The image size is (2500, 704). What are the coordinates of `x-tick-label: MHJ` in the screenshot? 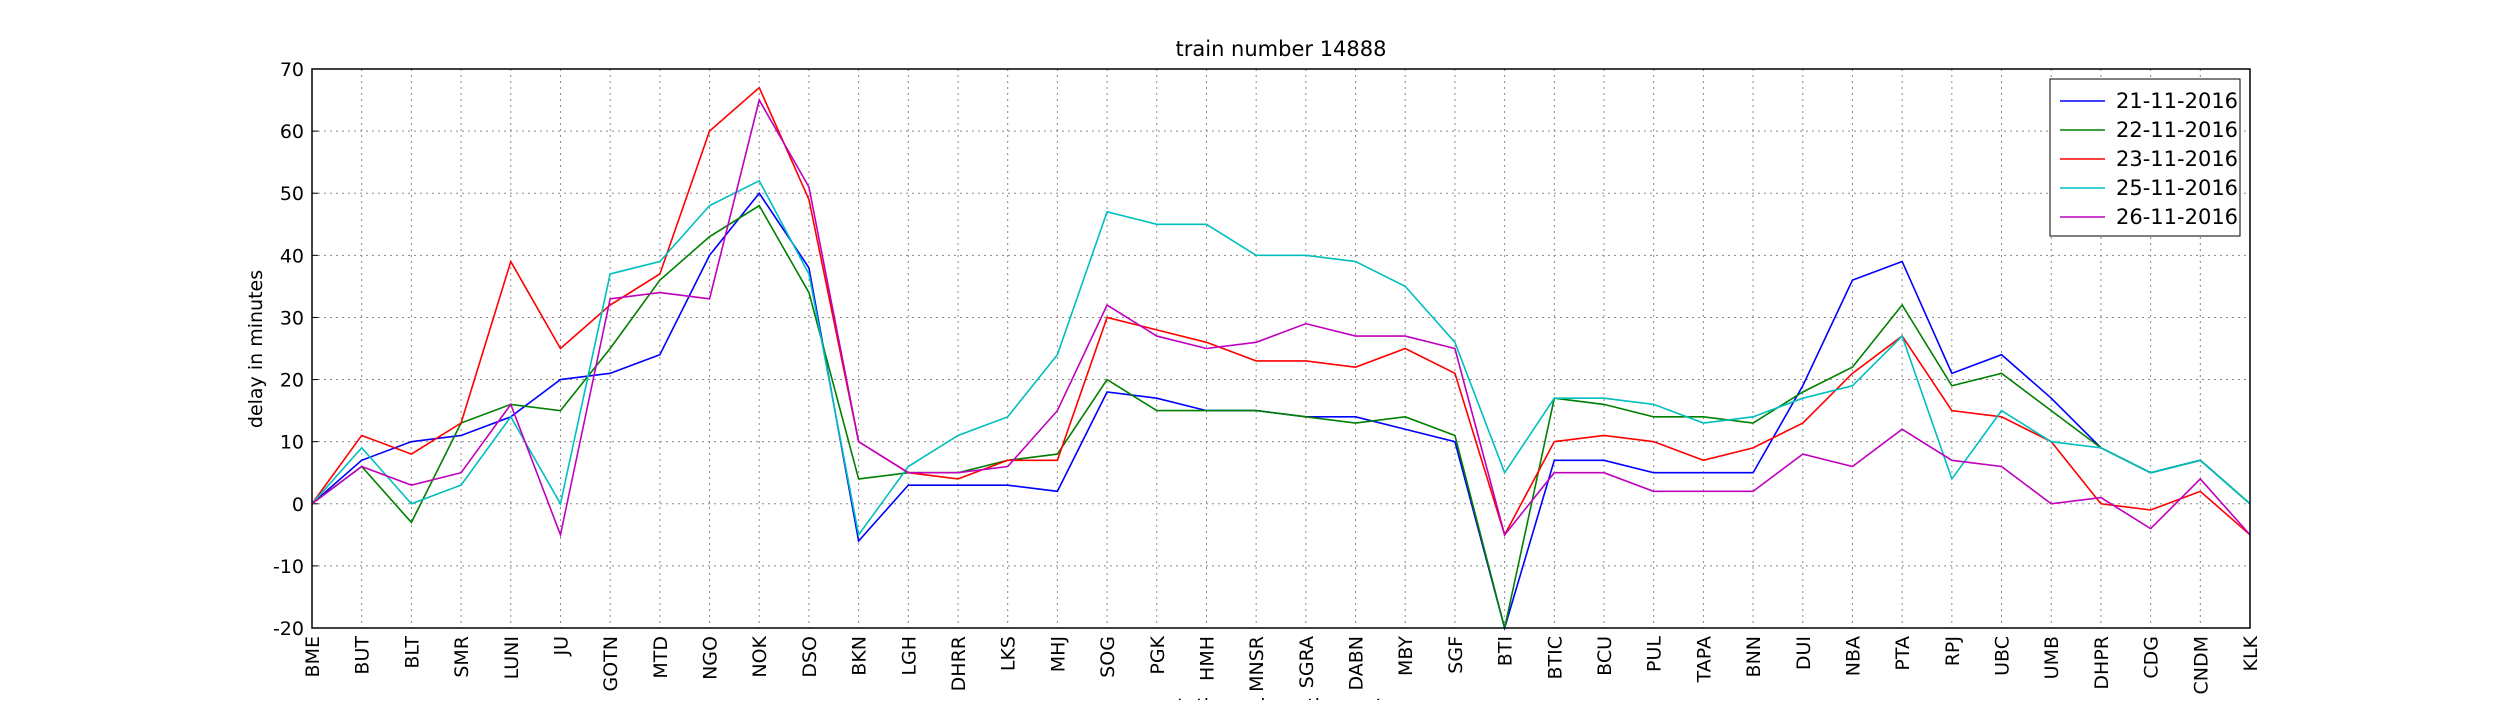 It's located at (1058, 654).